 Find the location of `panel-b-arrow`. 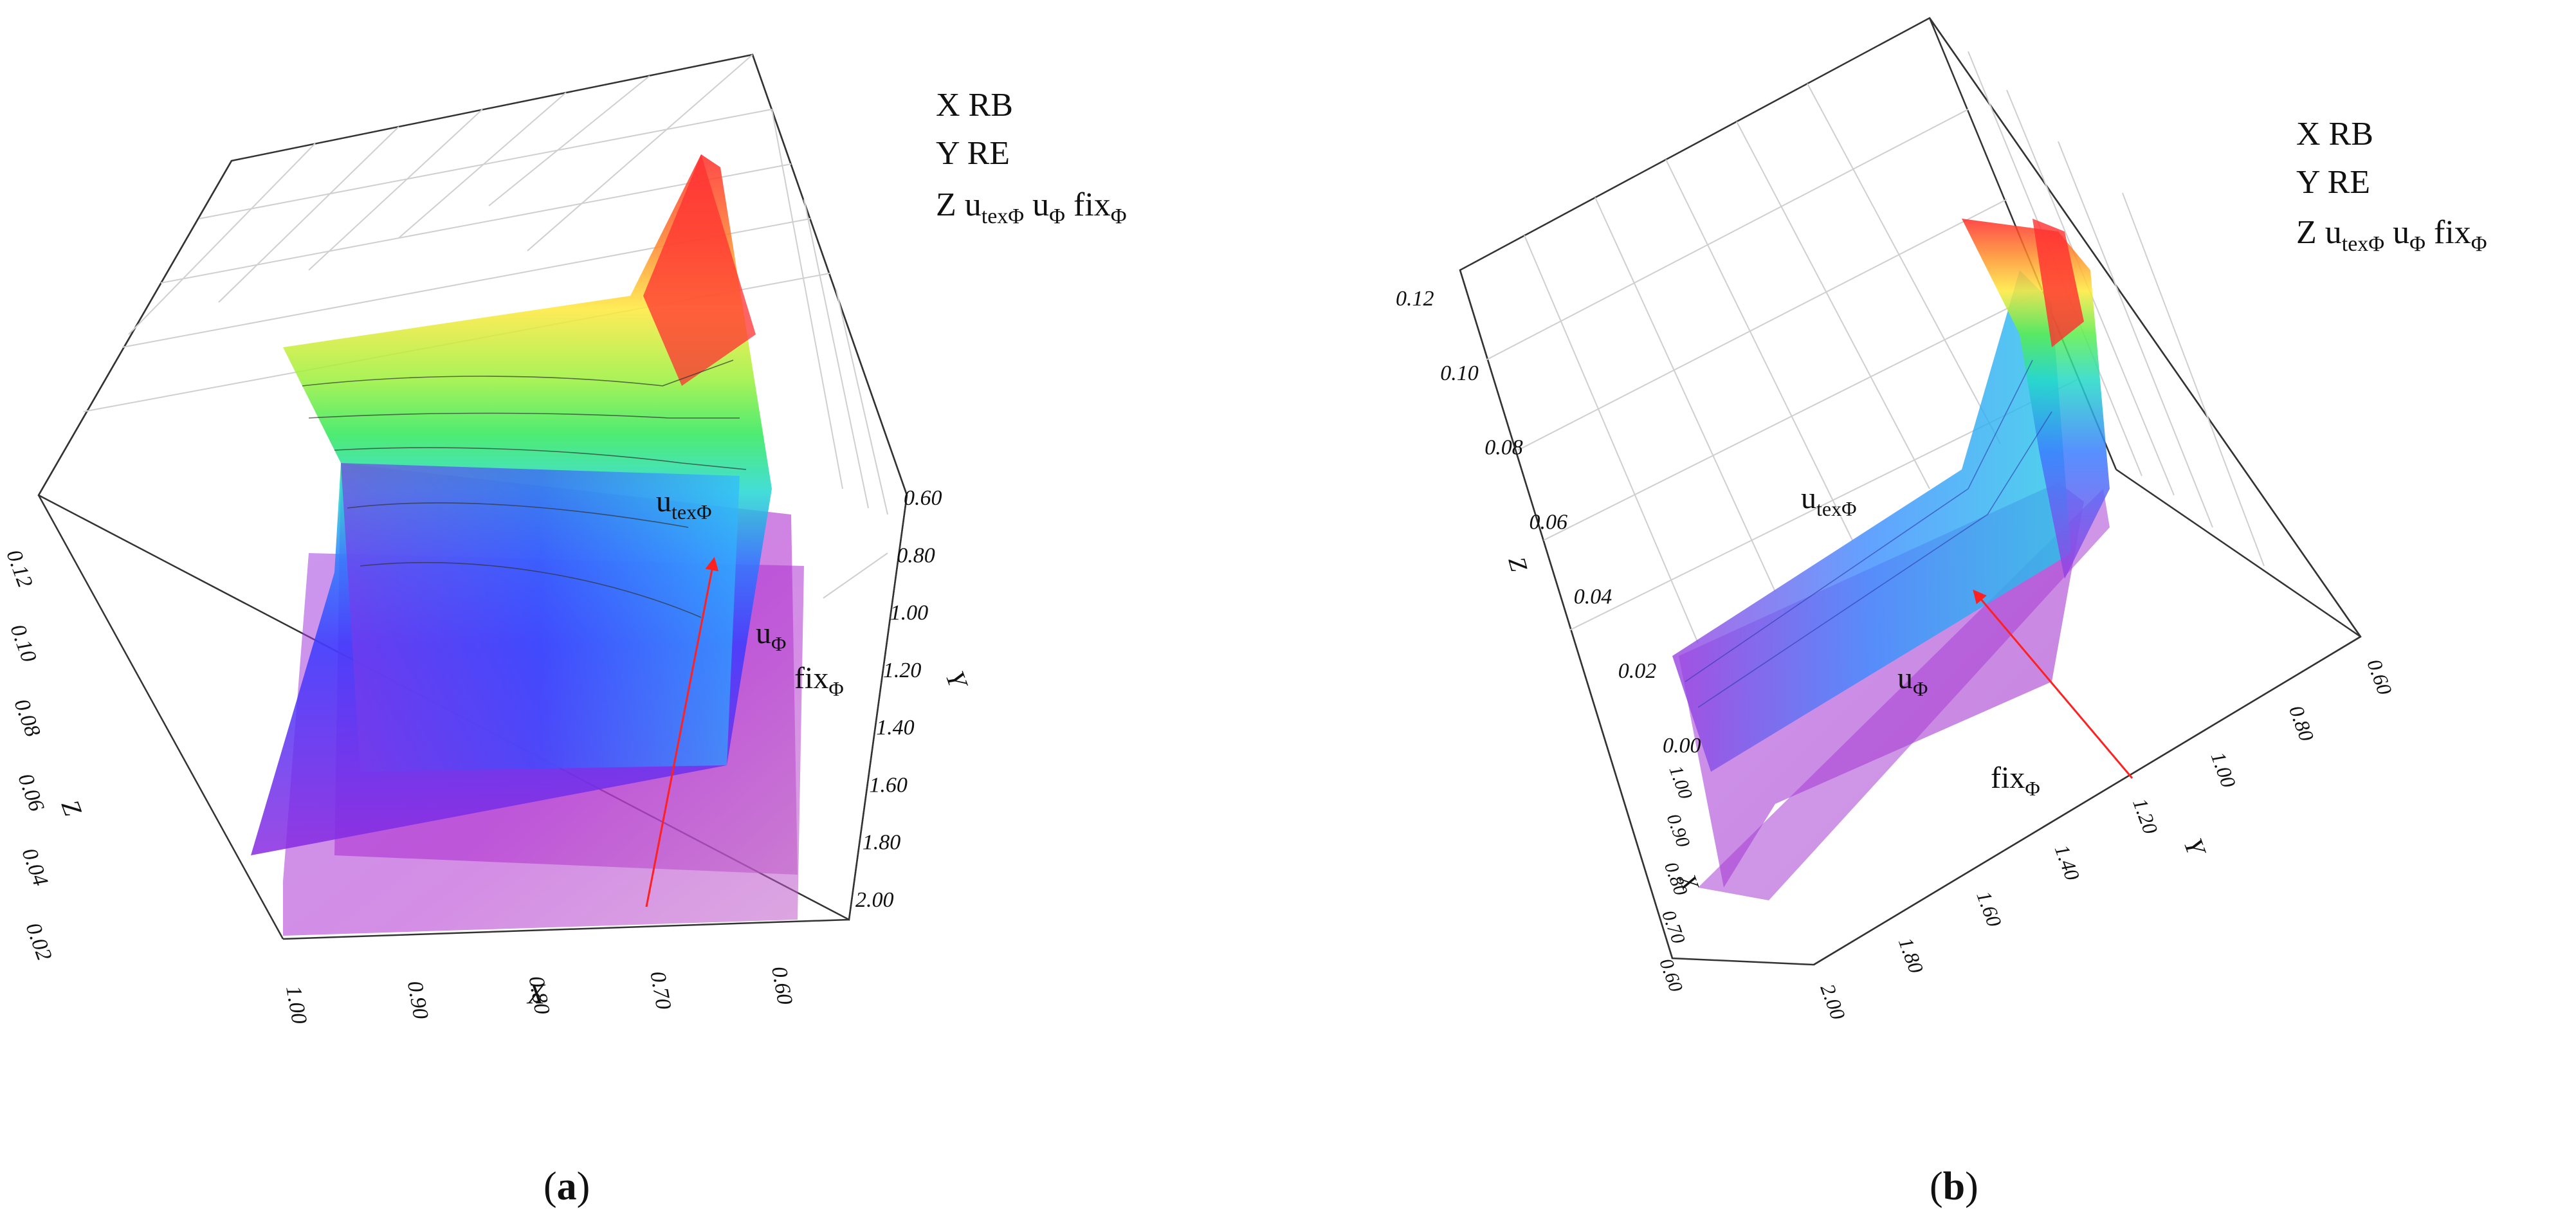

panel-b-arrow is located at coordinates (2053, 684).